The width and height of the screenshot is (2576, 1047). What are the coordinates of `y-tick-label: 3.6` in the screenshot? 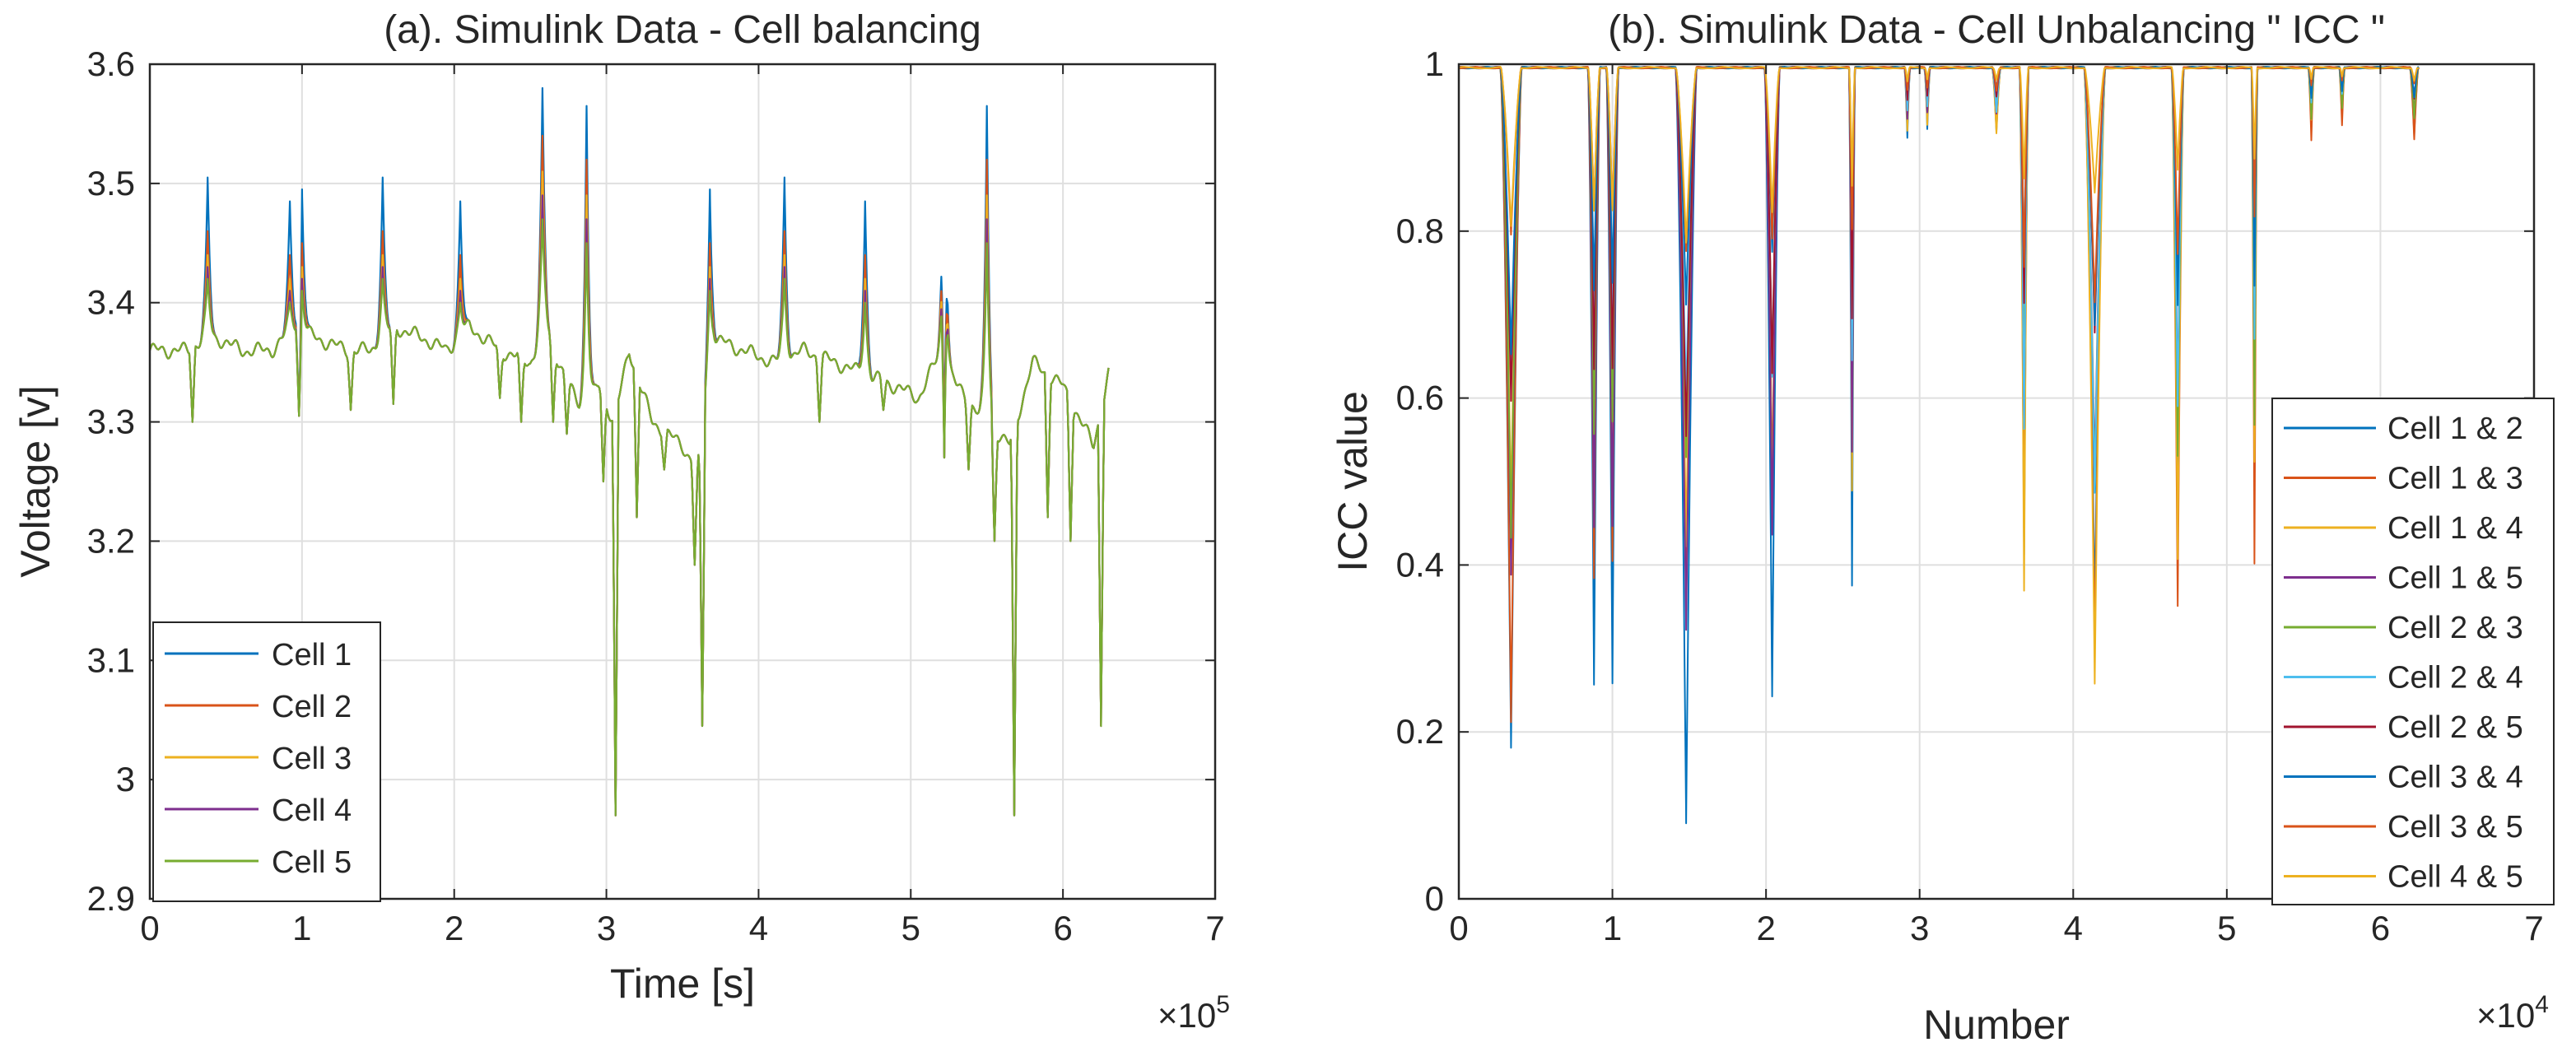 It's located at (111, 63).